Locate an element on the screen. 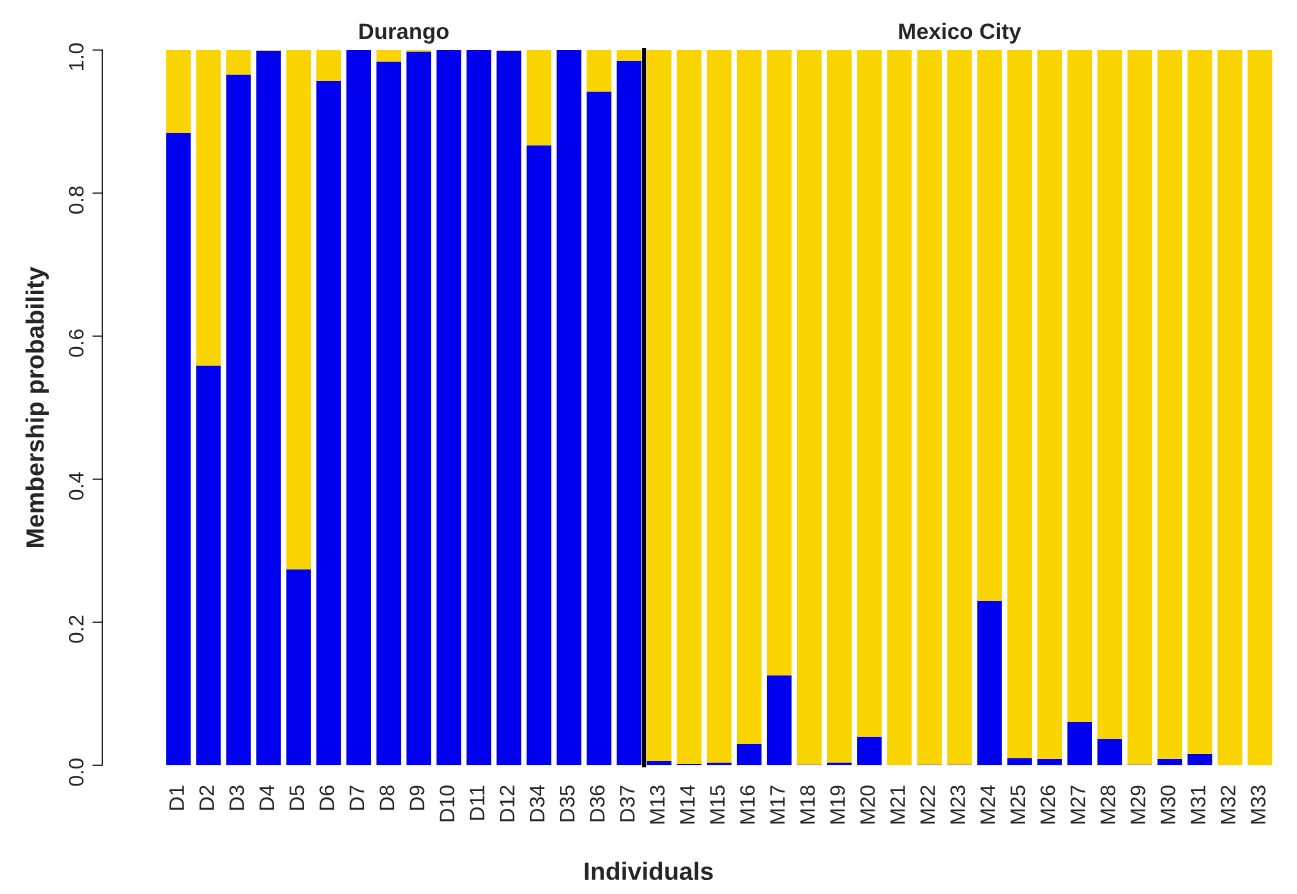 The height and width of the screenshot is (894, 1297). x-tick-label: M26 is located at coordinates (1048, 804).